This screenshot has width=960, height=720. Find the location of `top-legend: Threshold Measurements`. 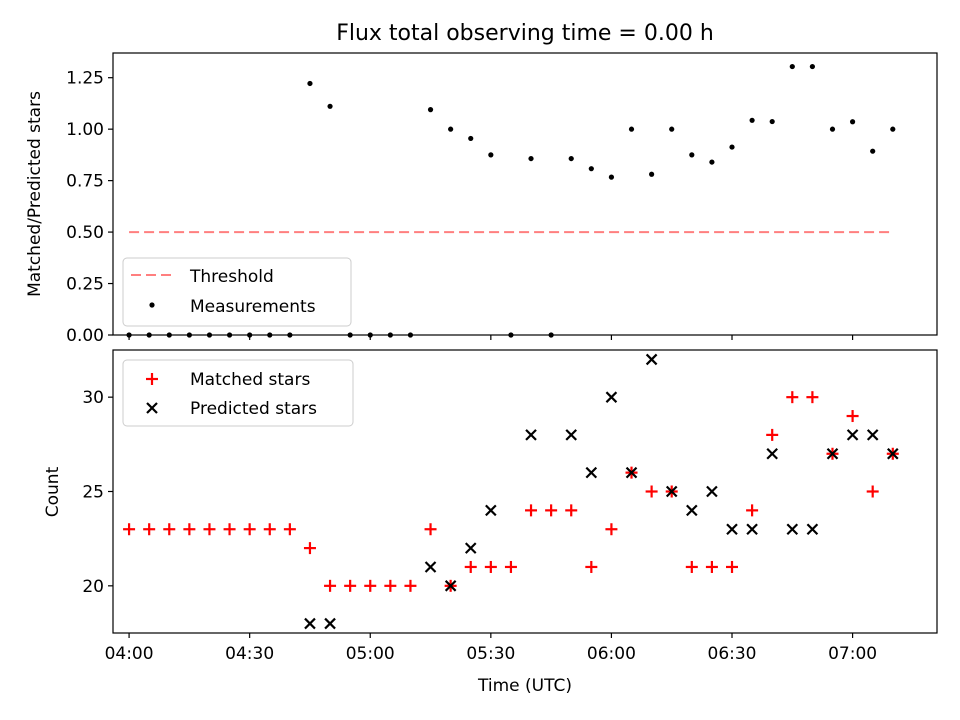

top-legend: Threshold Measurements is located at coordinates (237, 292).